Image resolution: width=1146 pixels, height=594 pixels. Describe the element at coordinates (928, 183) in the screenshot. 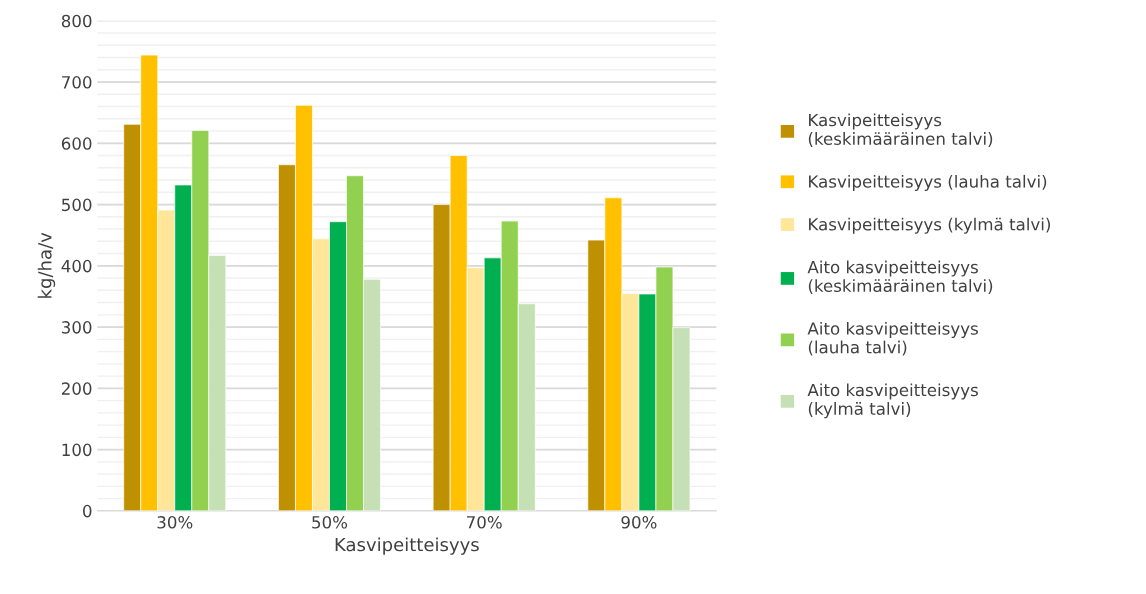

I see `legend-label: Kasvipeitteisyys (lauha talvi)` at that location.